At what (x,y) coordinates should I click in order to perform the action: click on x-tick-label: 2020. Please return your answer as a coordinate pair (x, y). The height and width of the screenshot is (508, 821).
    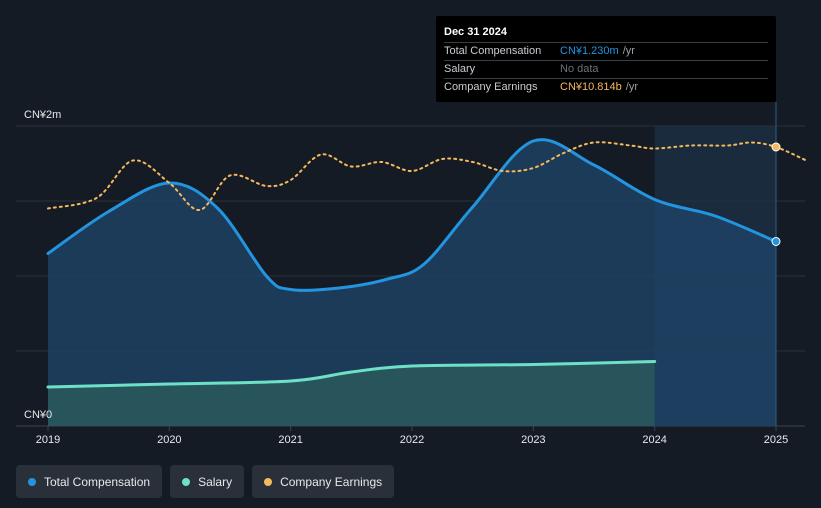
    Looking at the image, I should click on (169, 440).